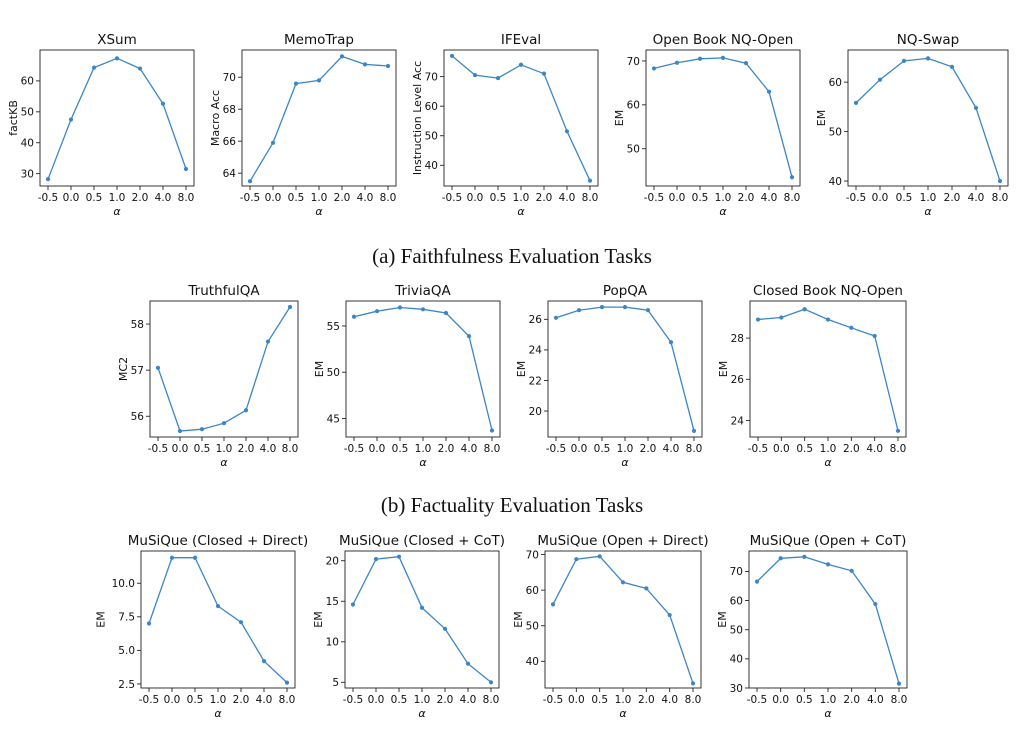 The height and width of the screenshot is (742, 1024). I want to click on chart-title: MuSiQue (Closed + Direct), so click(218, 541).